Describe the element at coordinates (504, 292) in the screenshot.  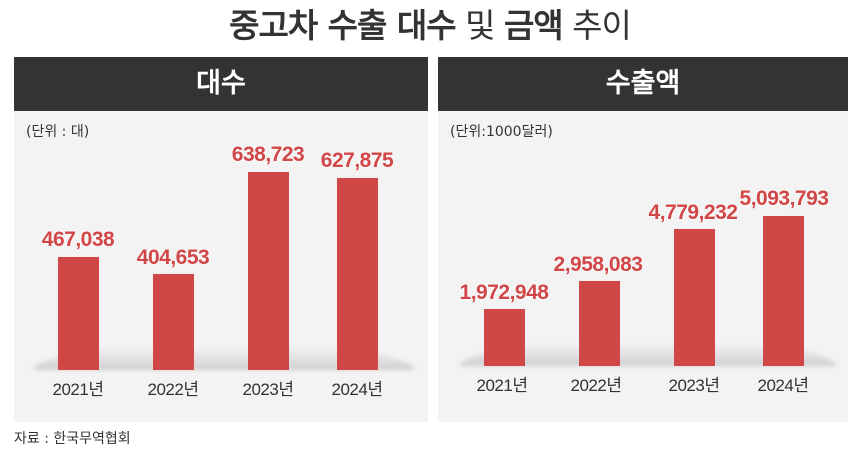
I see `value-label-2021: 1,972,948` at that location.